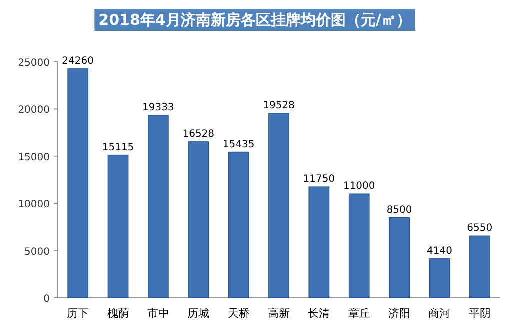 The width and height of the screenshot is (510, 330). Describe the element at coordinates (238, 144) in the screenshot. I see `data-label: 15435` at that location.